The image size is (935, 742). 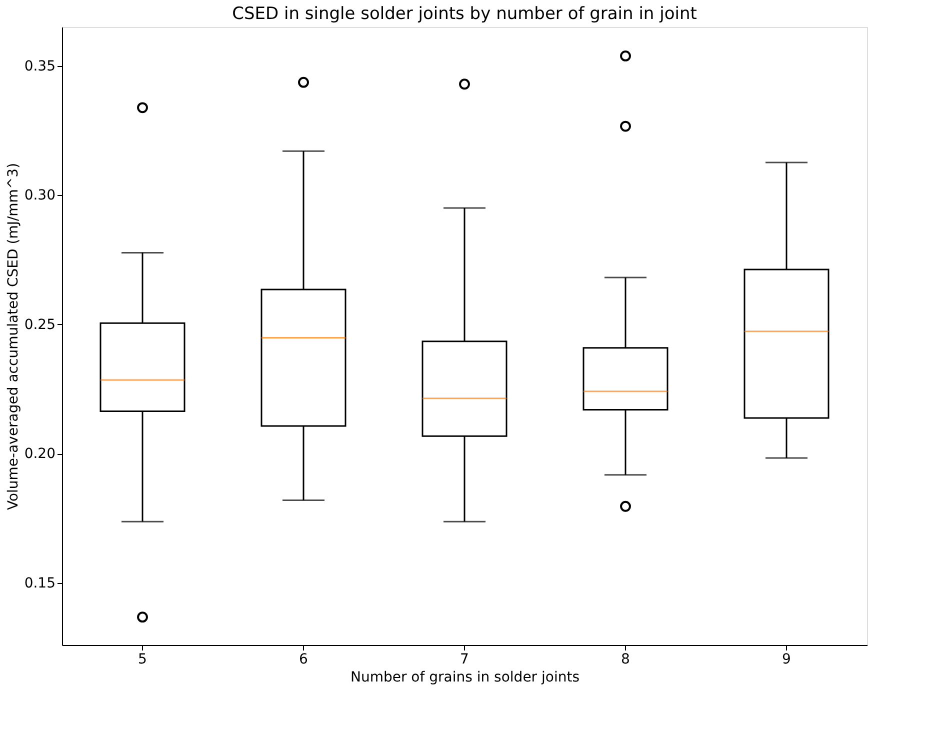 I want to click on x-tick-label: 9, so click(x=786, y=660).